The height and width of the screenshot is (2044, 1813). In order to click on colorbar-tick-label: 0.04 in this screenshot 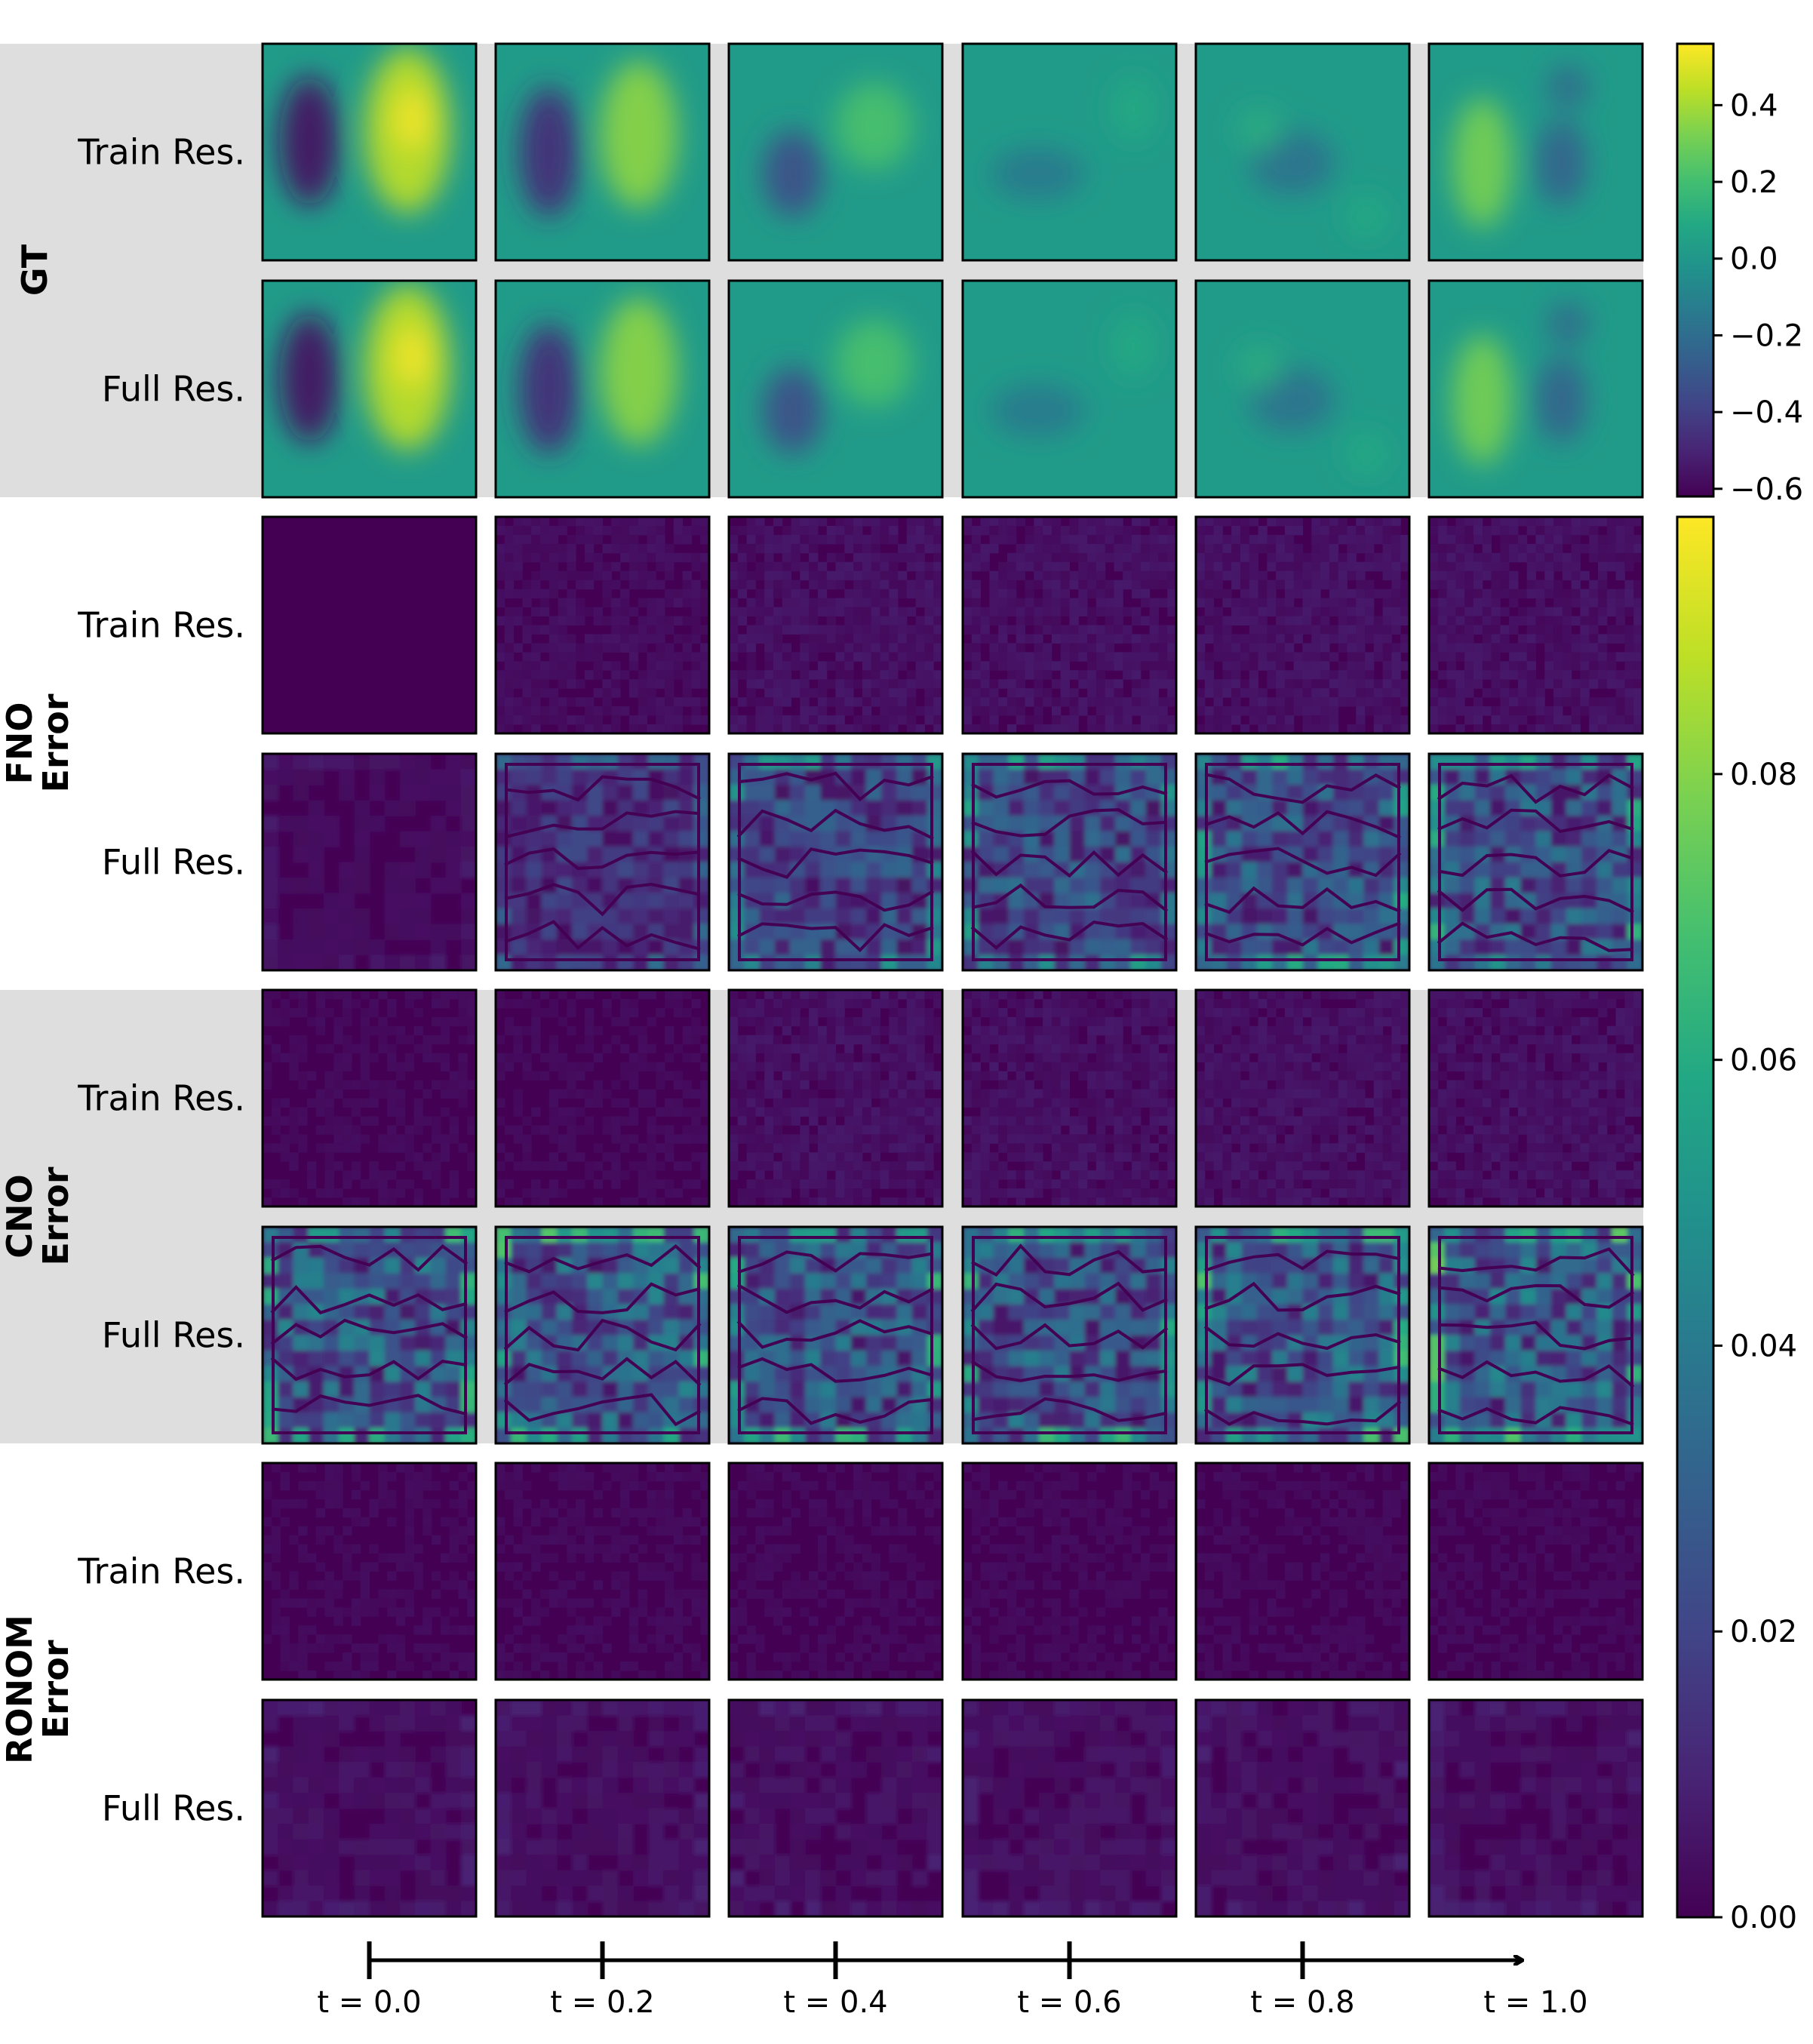, I will do `click(1763, 1346)`.